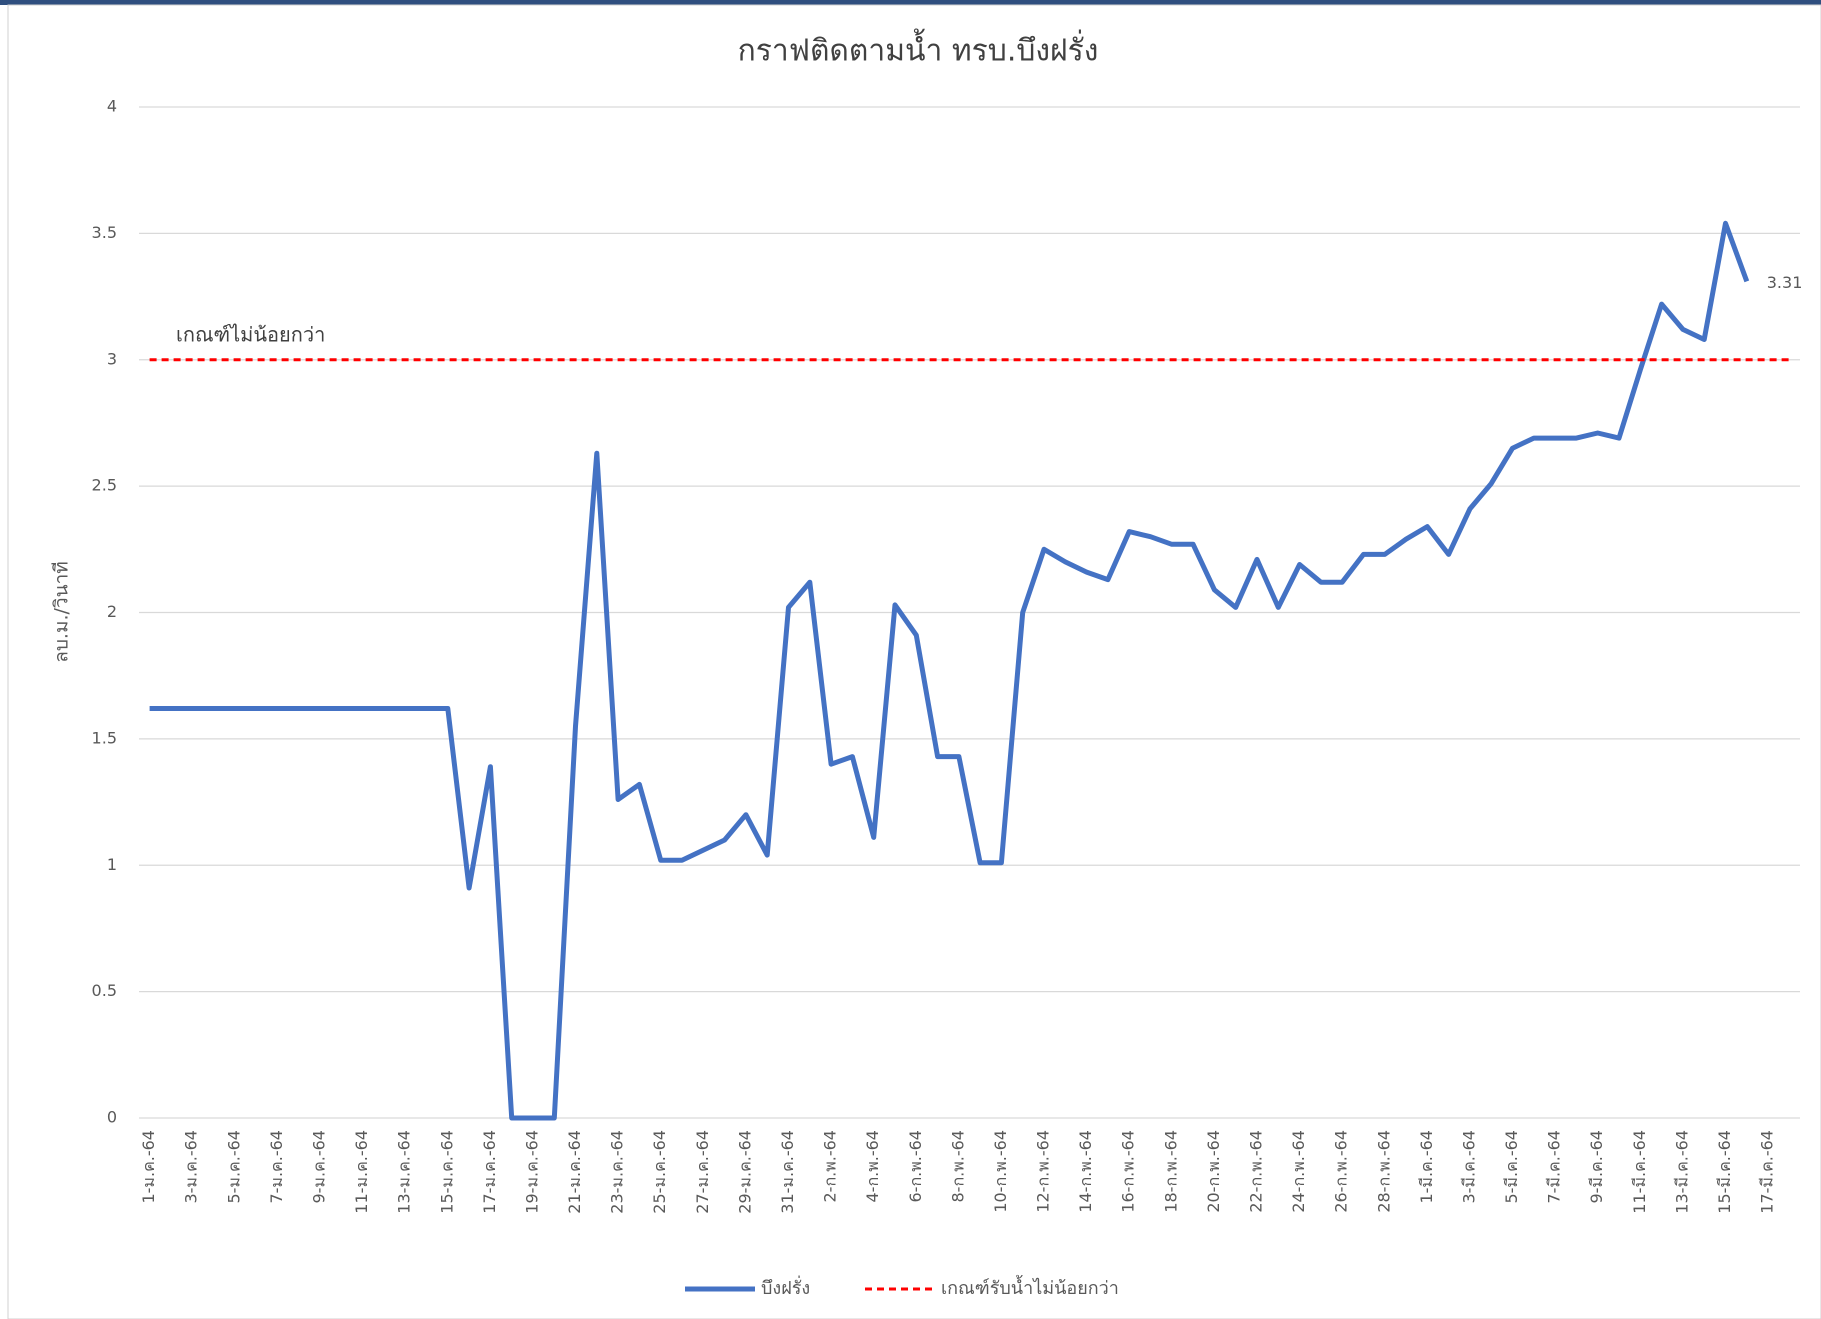 The image size is (1821, 1319). Describe the element at coordinates (104, 990) in the screenshot. I see `y-tick-label: 0.5` at that location.